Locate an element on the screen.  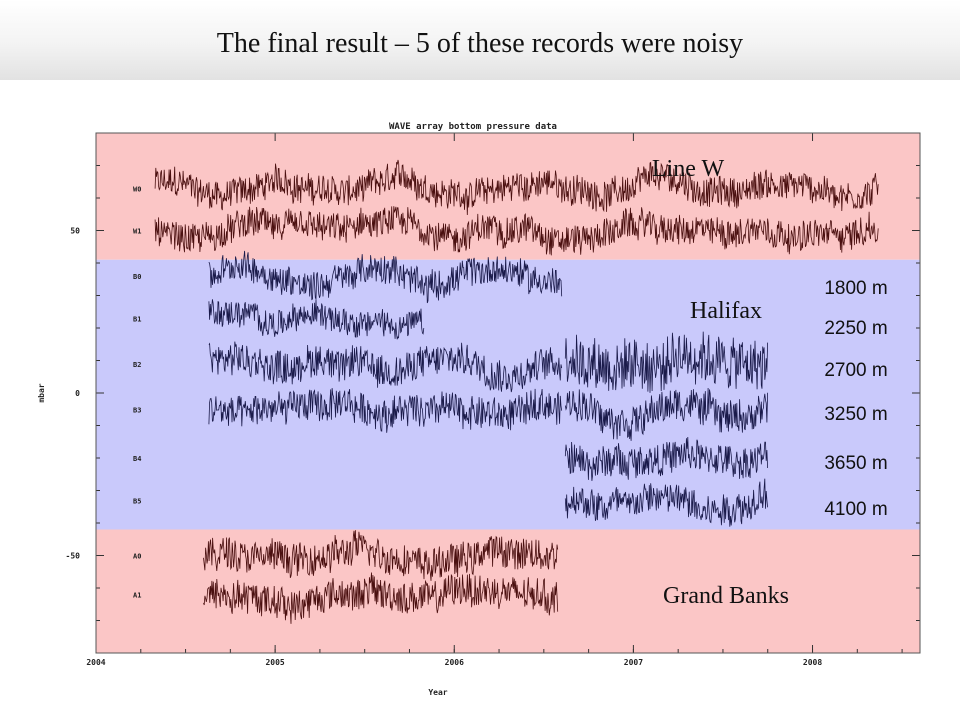
title-band is located at coordinates (480, 40).